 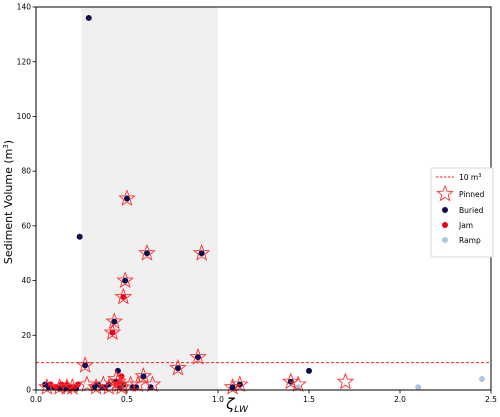 What do you see at coordinates (445, 225) in the screenshot?
I see `legend-jam-swatch` at bounding box center [445, 225].